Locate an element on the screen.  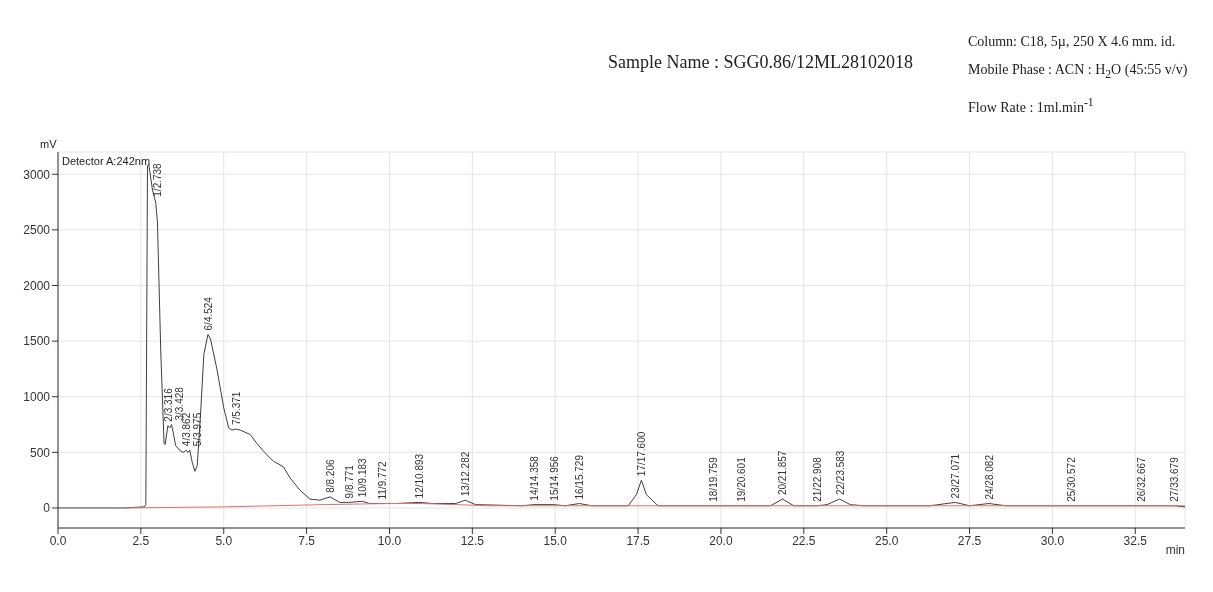
y-tick-label: 500 is located at coordinates (40, 452).